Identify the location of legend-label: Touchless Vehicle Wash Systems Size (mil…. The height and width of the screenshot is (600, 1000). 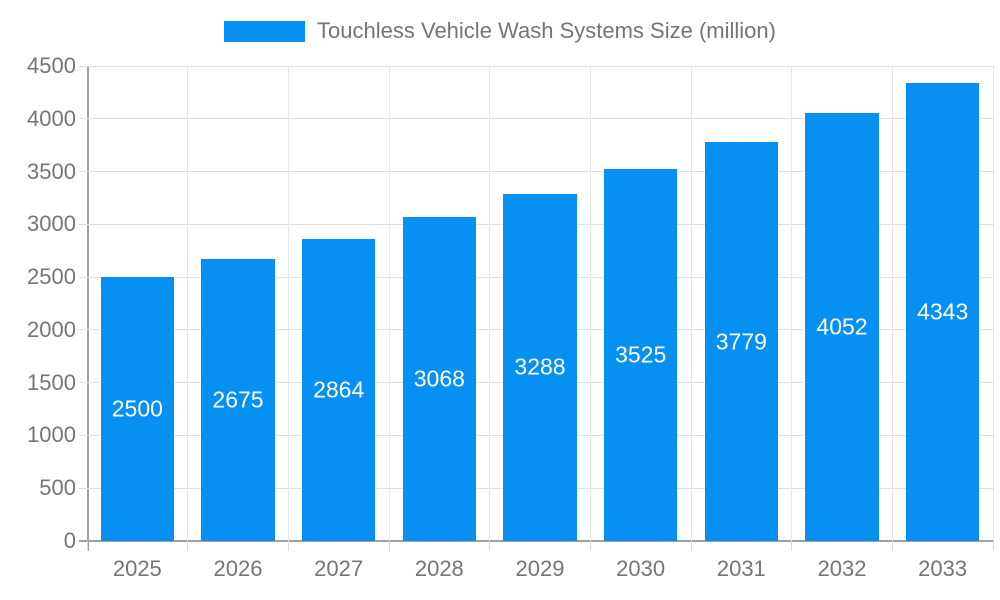
(546, 30).